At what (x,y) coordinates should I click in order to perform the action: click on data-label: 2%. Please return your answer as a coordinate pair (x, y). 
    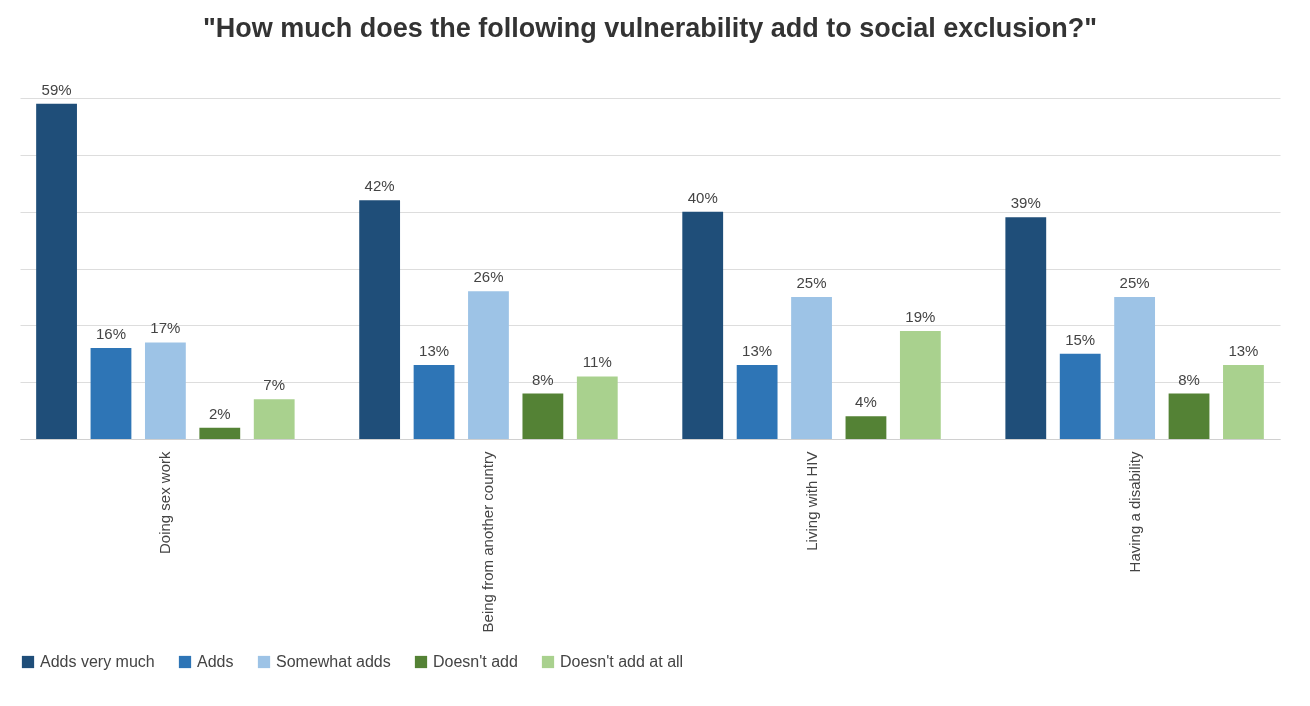
    Looking at the image, I should click on (219, 413).